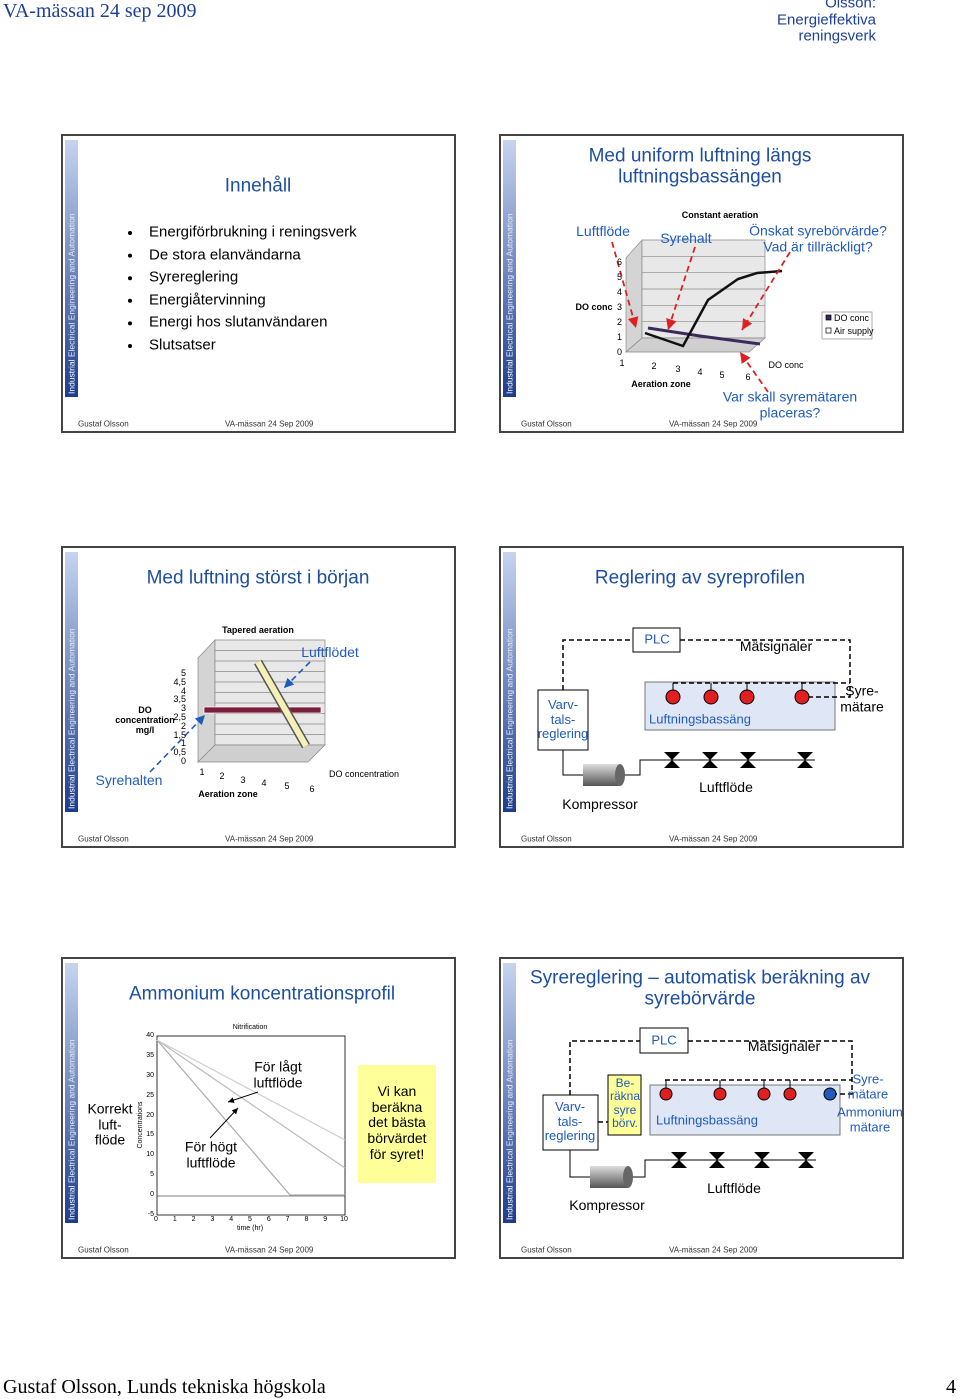 This screenshot has width=960, height=1399. What do you see at coordinates (600, 804) in the screenshot?
I see `compressor-label: Kompressor` at bounding box center [600, 804].